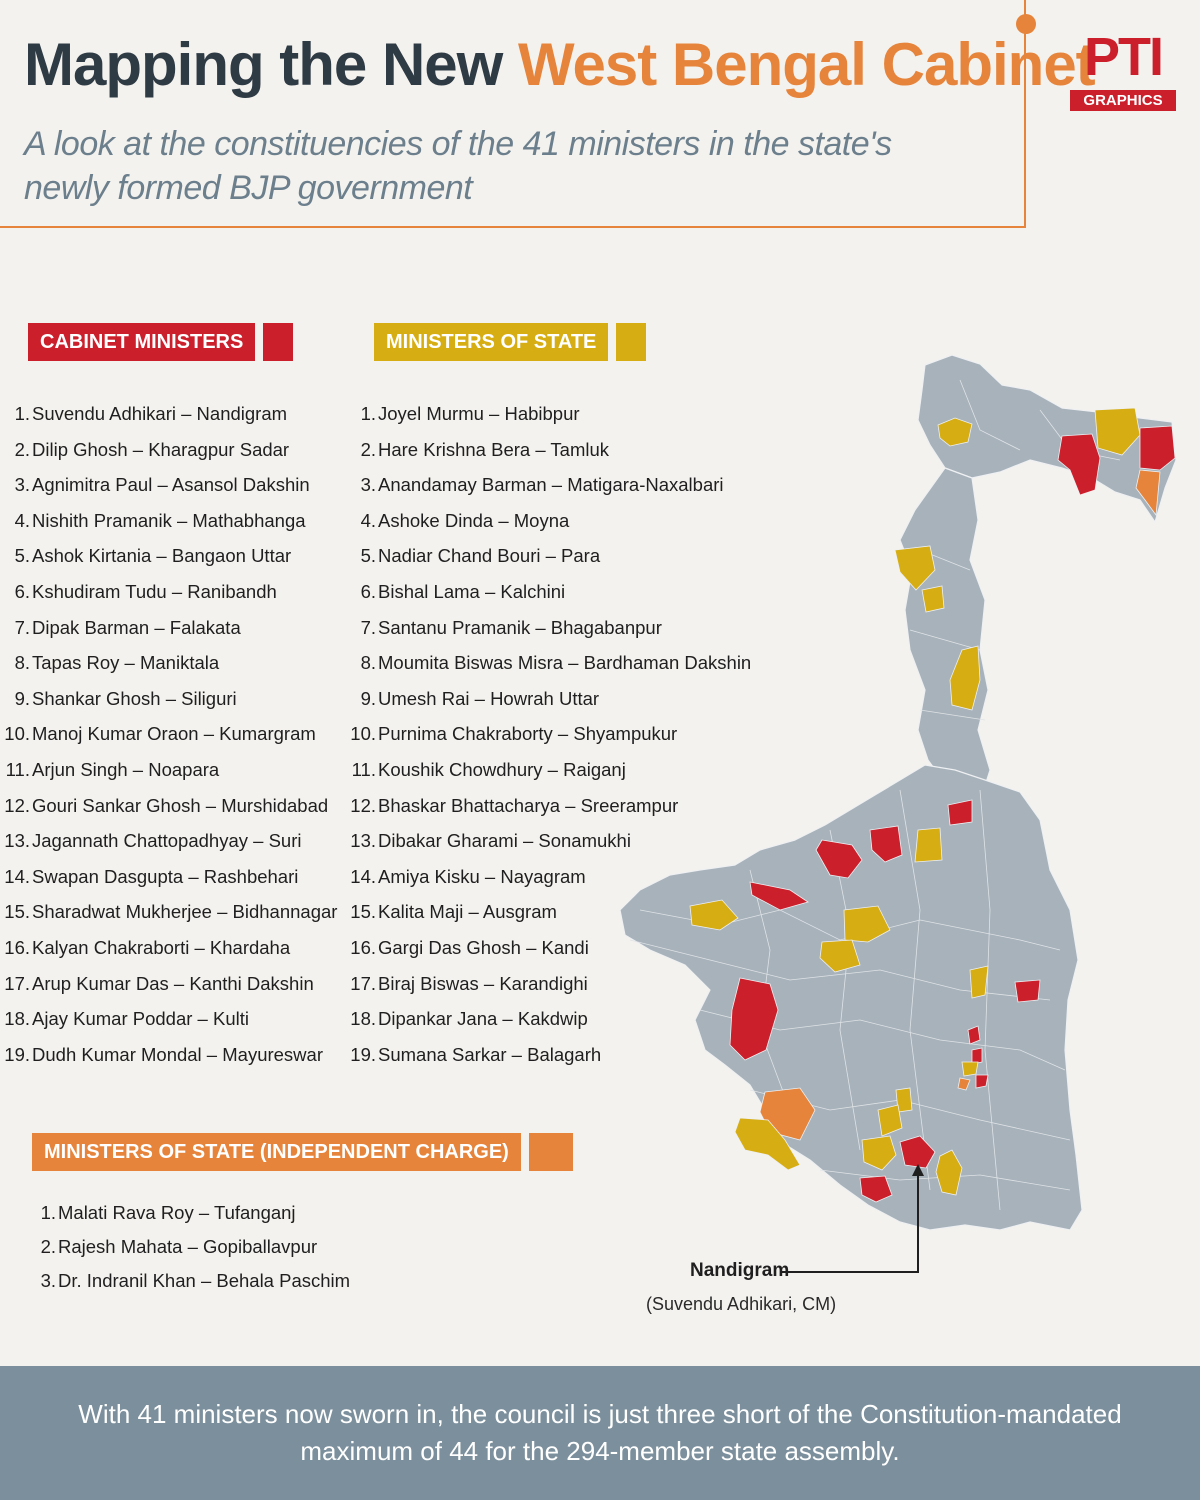 The width and height of the screenshot is (1200, 1500). I want to click on minister-number: 5., so click(22, 556).